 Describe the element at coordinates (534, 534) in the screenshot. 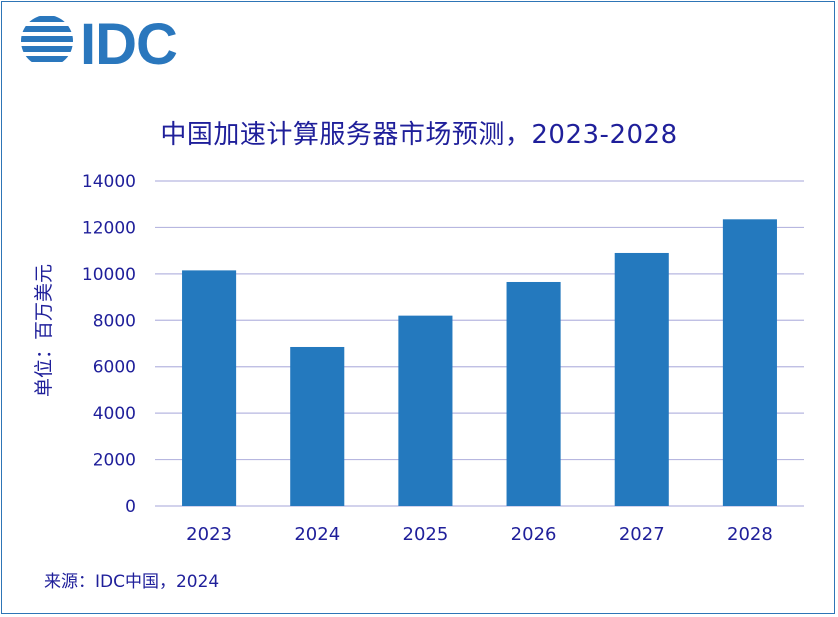

I see `x-tick-label: 2026` at that location.